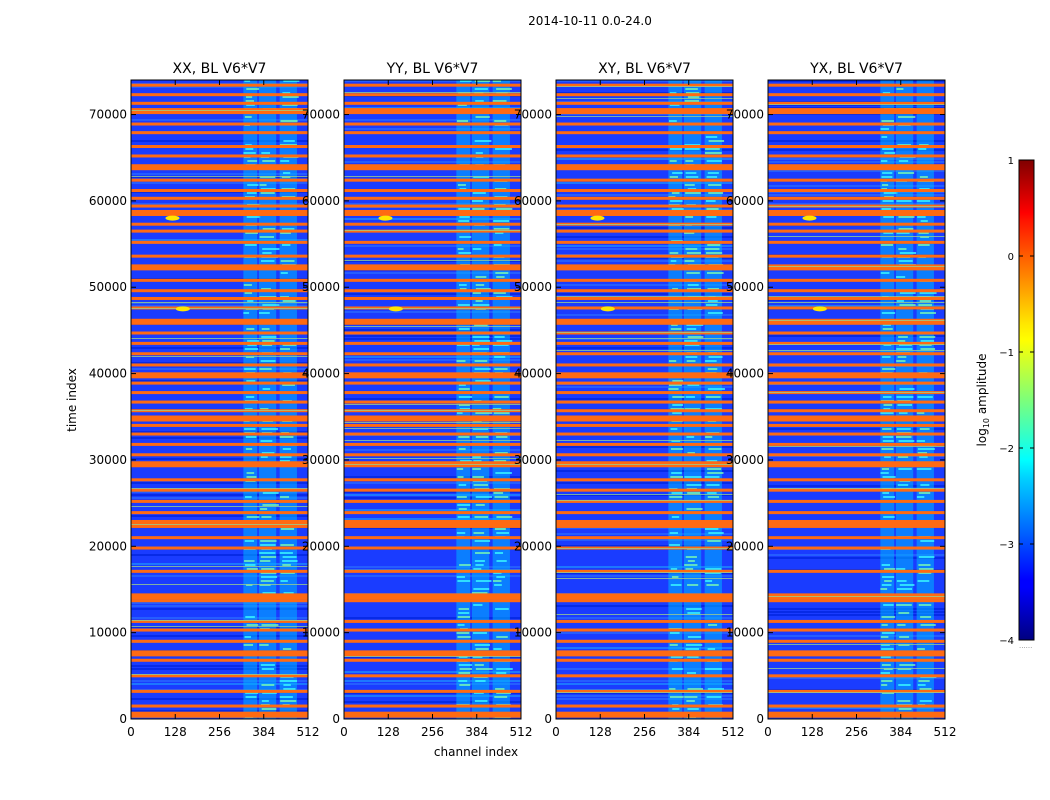  Describe the element at coordinates (945, 732) in the screenshot. I see `x-tick-label: 512` at that location.